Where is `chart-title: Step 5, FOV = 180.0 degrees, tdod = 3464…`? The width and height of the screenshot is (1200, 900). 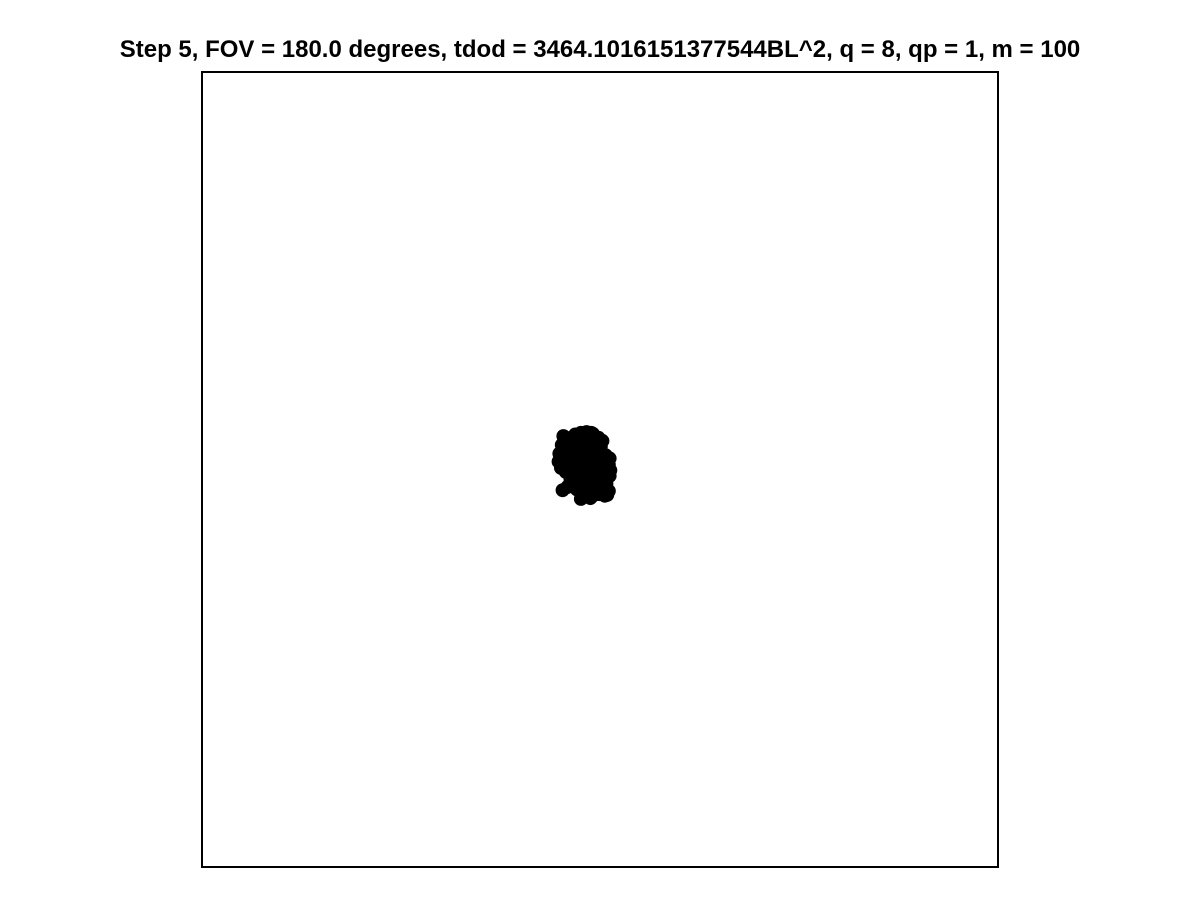
chart-title: Step 5, FOV = 180.0 degrees, tdod = 3464… is located at coordinates (600, 49).